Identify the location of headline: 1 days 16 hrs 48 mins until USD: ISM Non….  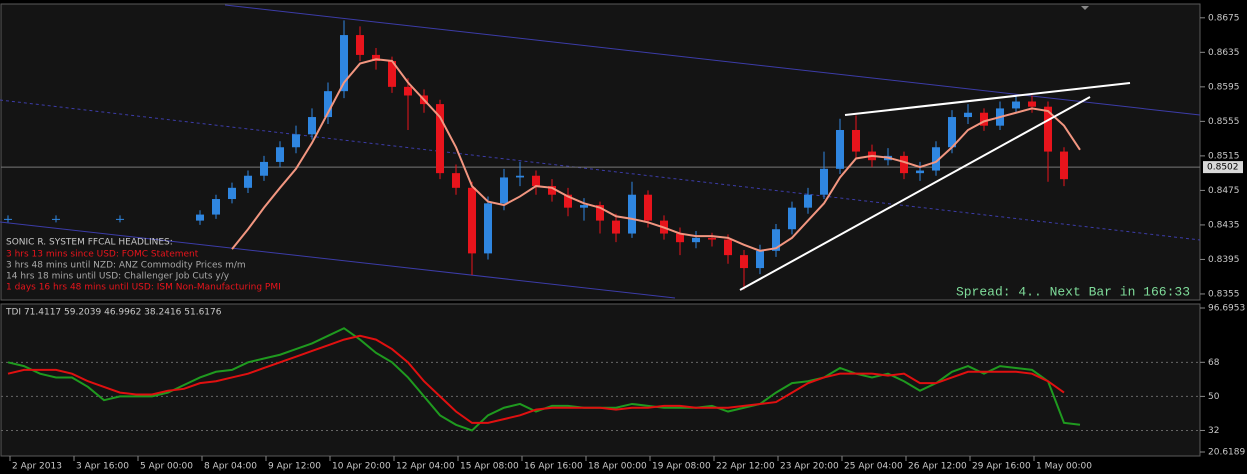
(143, 288).